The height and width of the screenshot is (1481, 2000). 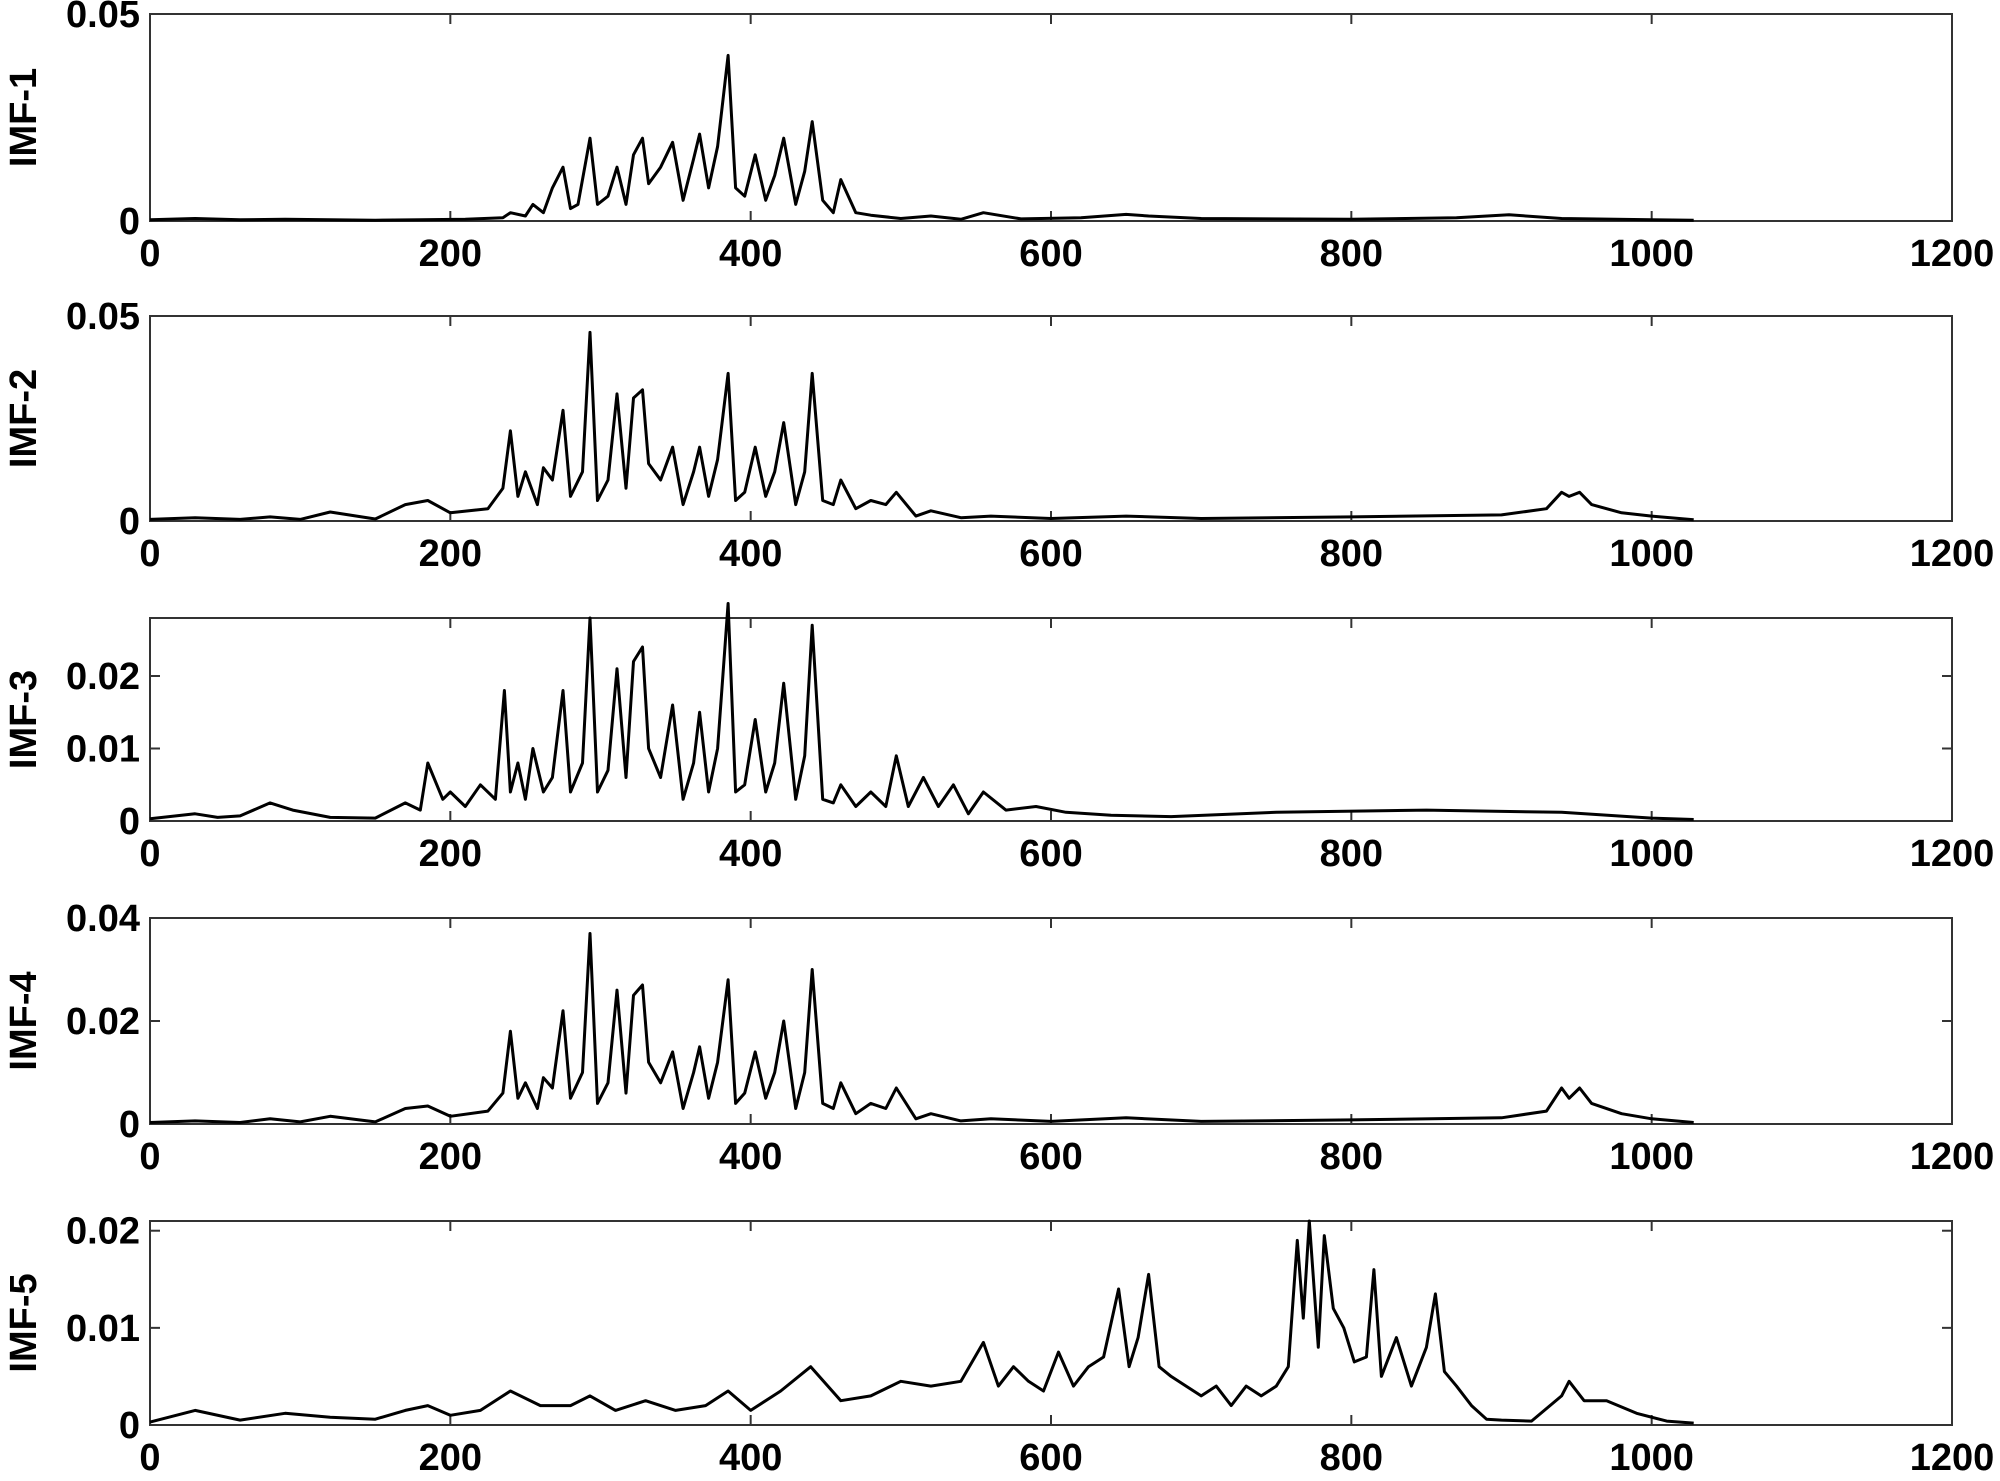 I want to click on panel-3-series-line, so click(x=921, y=711).